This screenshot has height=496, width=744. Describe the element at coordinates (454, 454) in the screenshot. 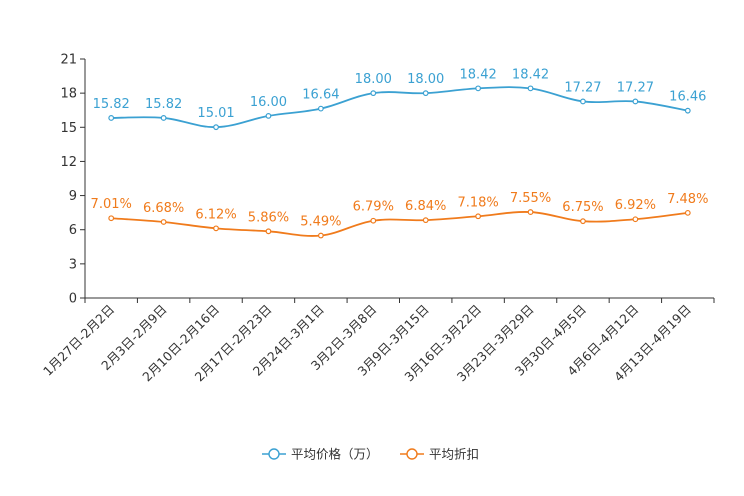

I see `legend-label: 平均折扣` at that location.